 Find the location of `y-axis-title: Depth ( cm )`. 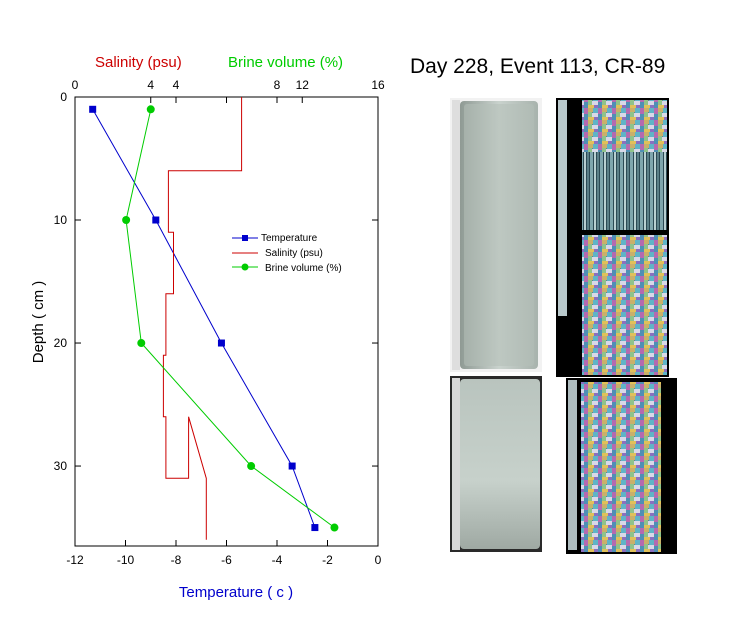

y-axis-title: Depth ( cm ) is located at coordinates (38, 322).